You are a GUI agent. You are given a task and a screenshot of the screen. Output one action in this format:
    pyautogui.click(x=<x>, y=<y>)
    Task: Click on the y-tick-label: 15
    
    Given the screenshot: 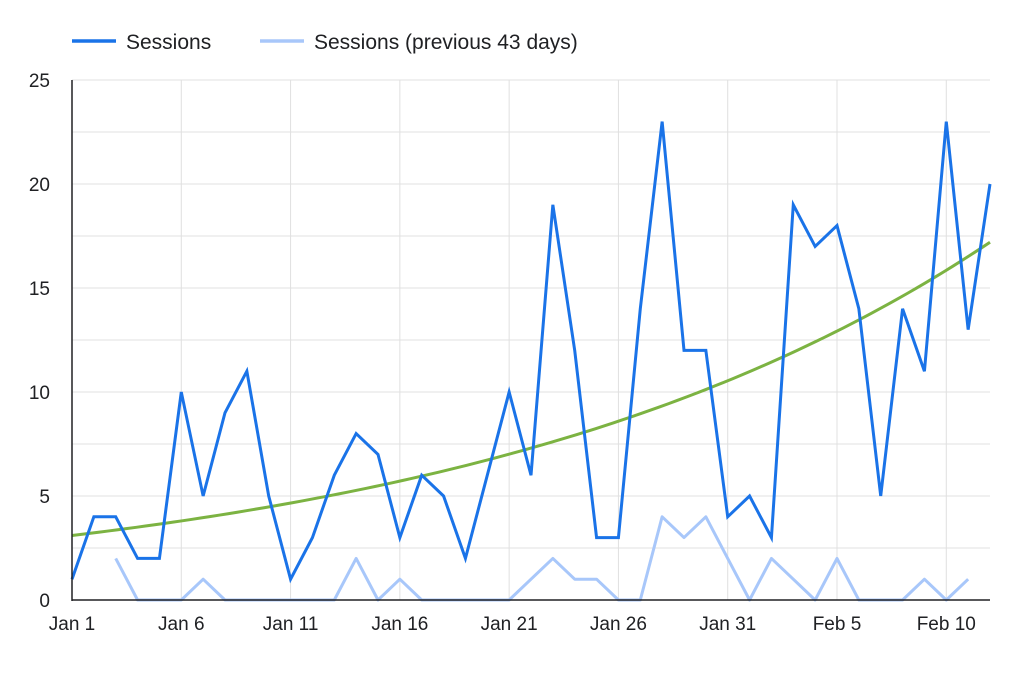 What is the action you would take?
    pyautogui.click(x=39, y=289)
    